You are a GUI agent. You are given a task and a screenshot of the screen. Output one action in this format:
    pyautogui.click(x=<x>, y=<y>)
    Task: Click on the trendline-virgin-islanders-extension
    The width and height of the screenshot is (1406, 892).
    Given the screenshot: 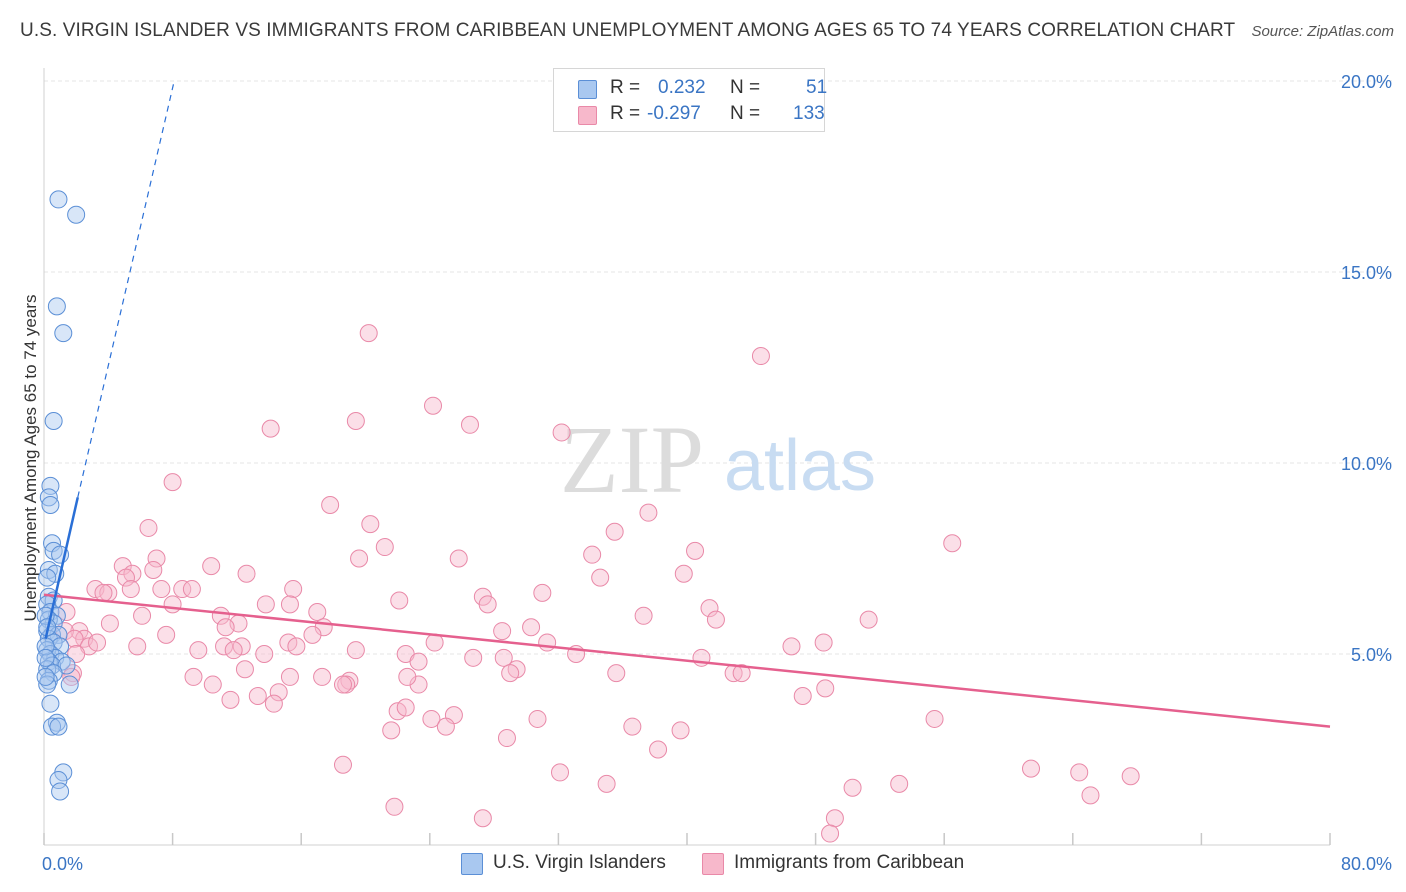 What is the action you would take?
    pyautogui.click(x=126, y=289)
    